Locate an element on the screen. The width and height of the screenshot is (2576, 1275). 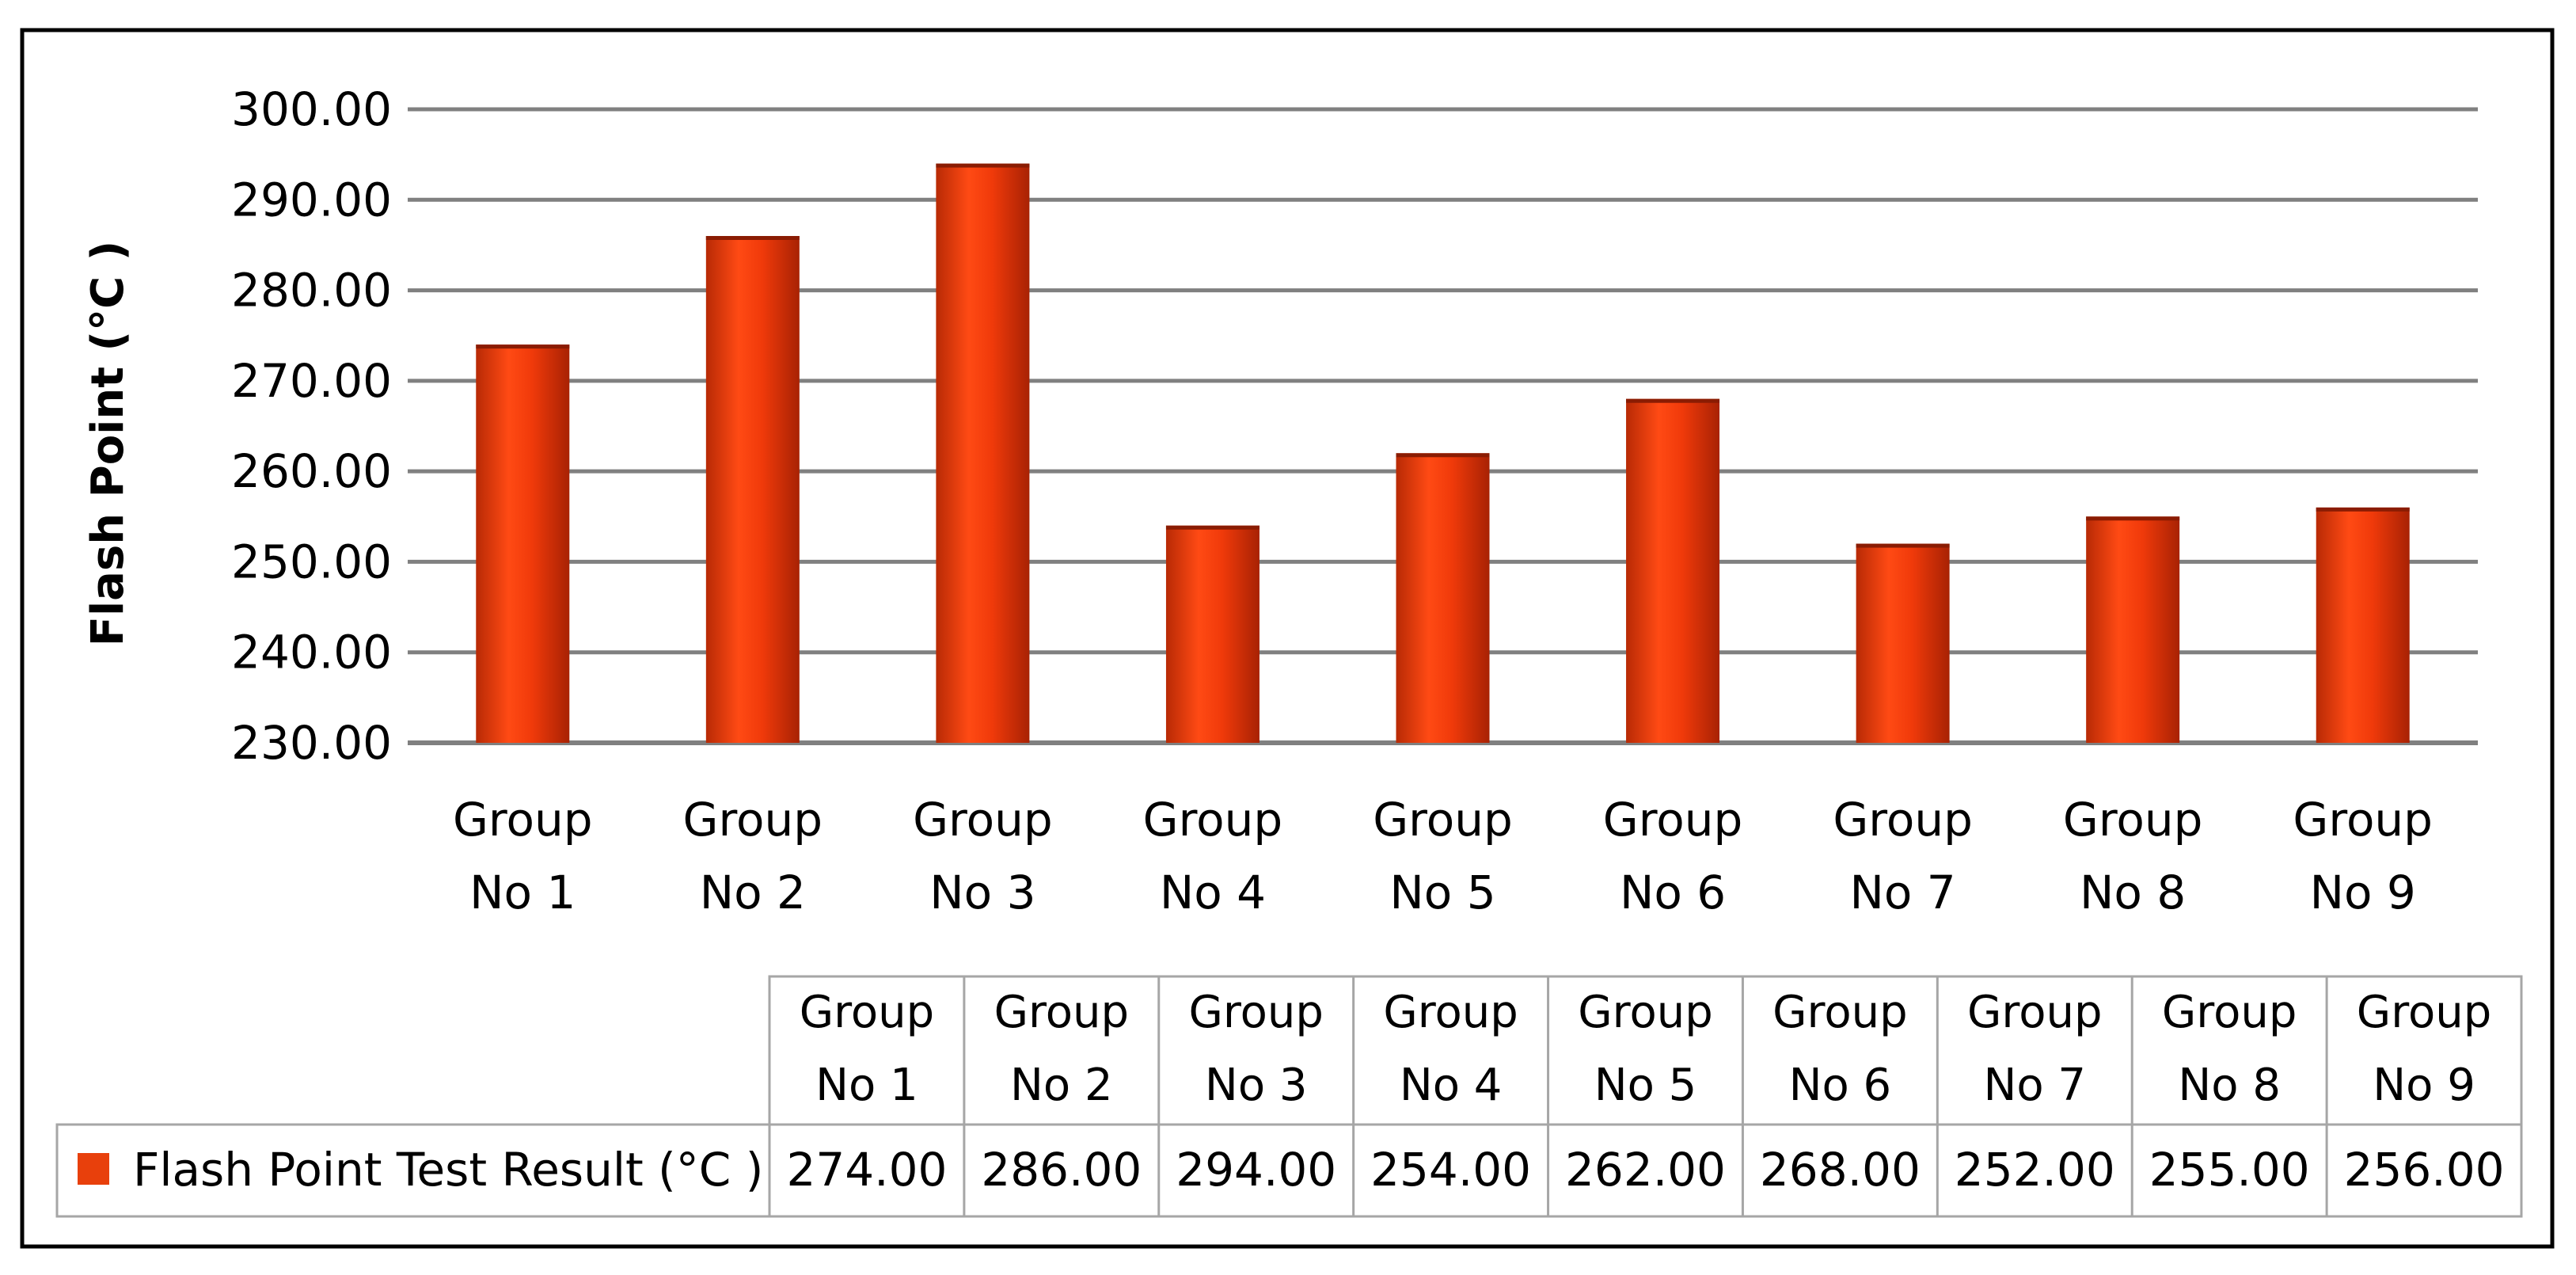
table-value: 262.00 is located at coordinates (1646, 1170).